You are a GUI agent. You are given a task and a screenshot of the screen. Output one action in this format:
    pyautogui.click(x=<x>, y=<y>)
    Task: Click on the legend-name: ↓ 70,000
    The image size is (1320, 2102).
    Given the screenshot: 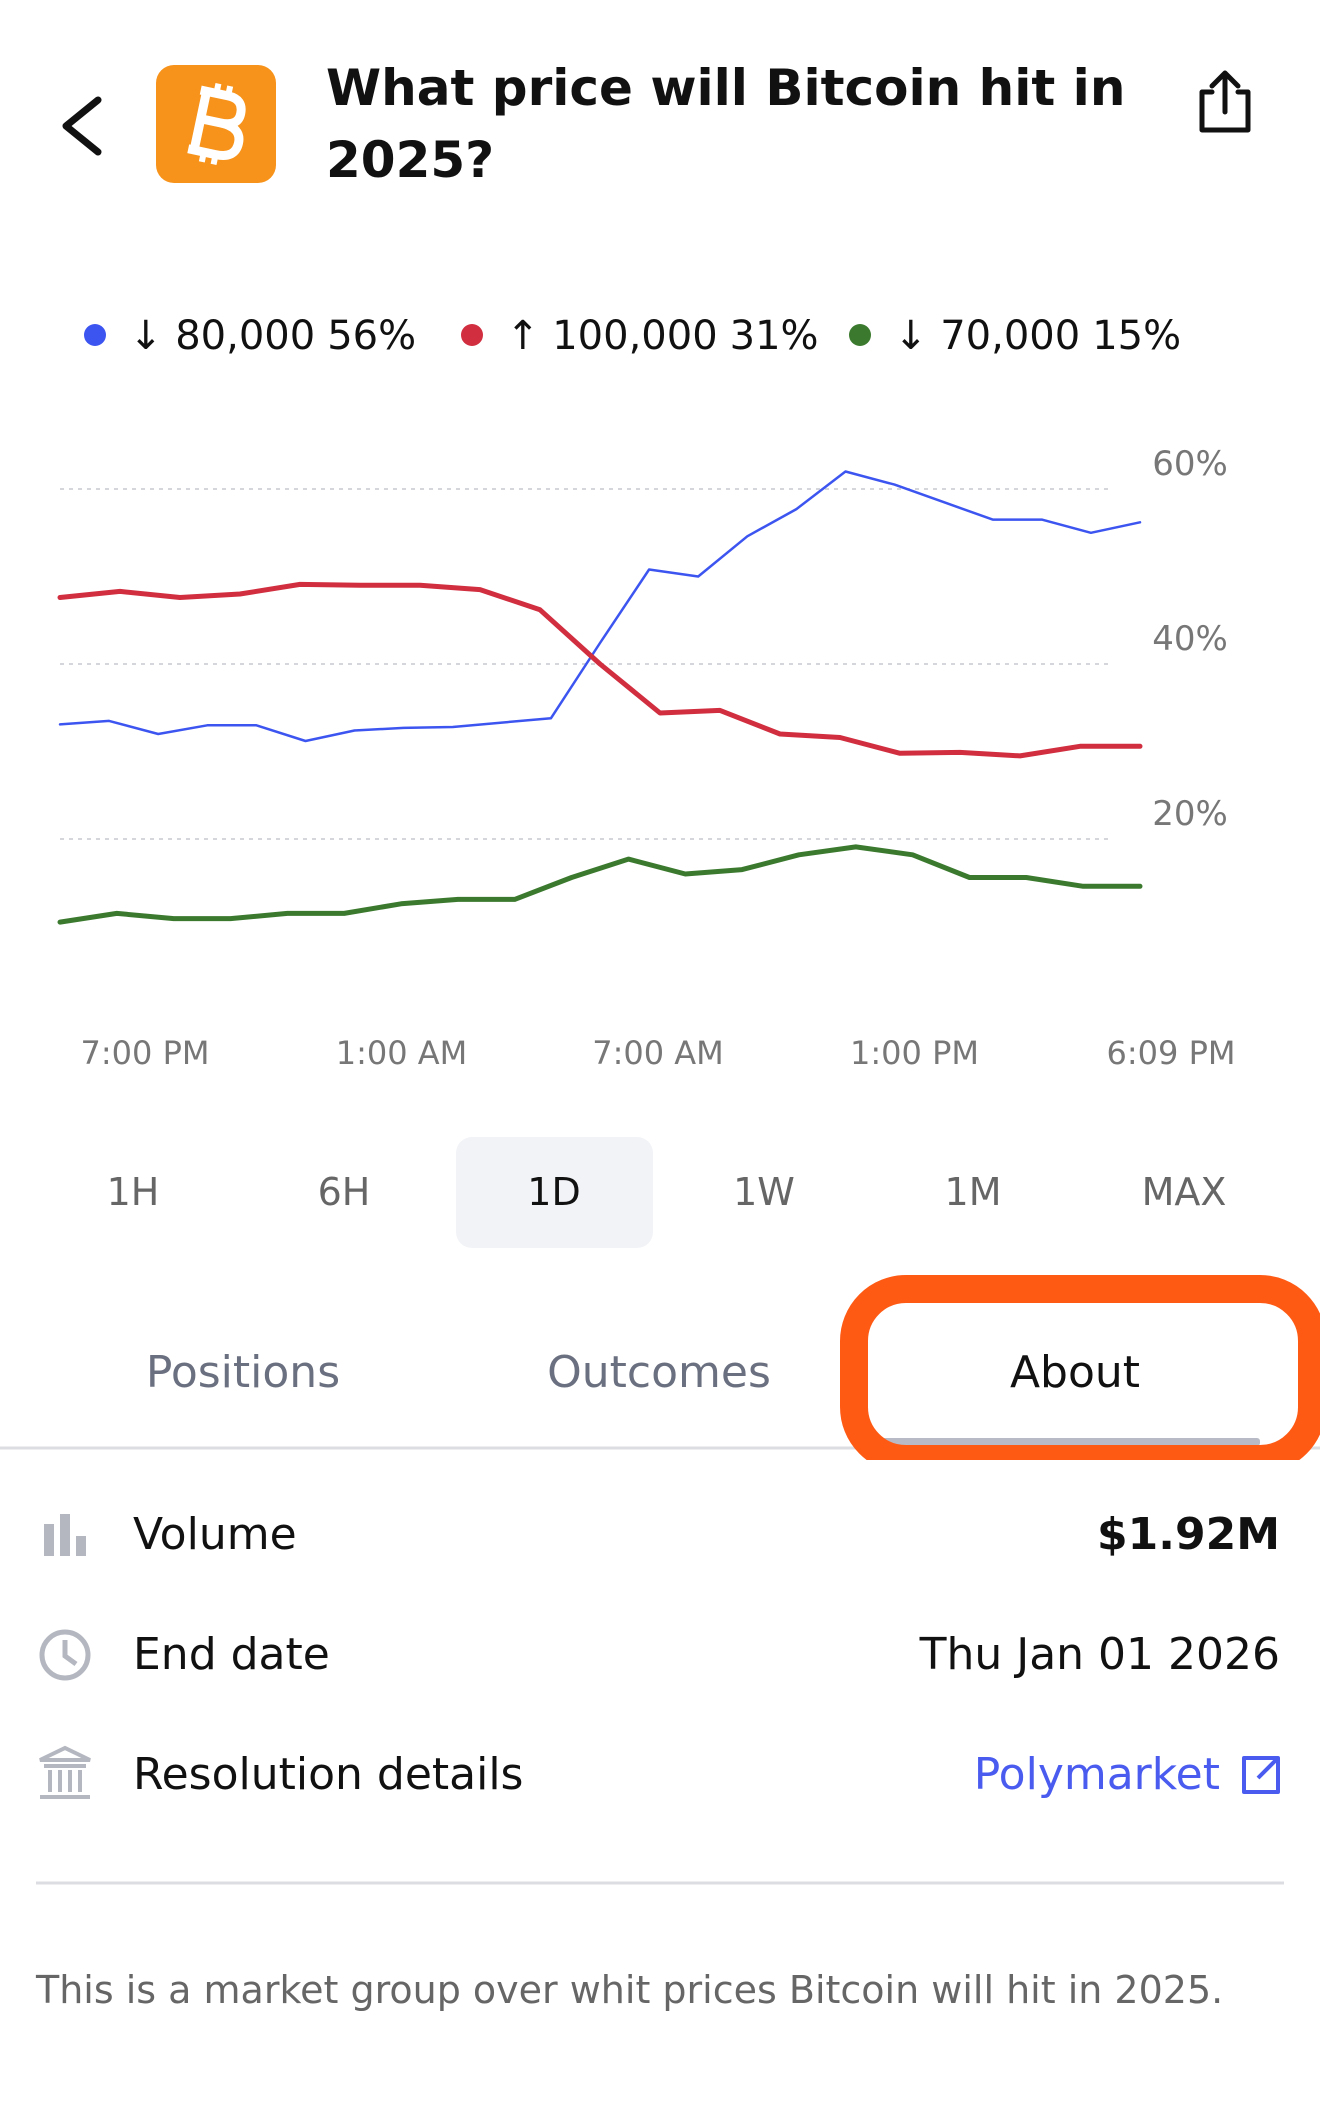 What is the action you would take?
    pyautogui.click(x=987, y=336)
    